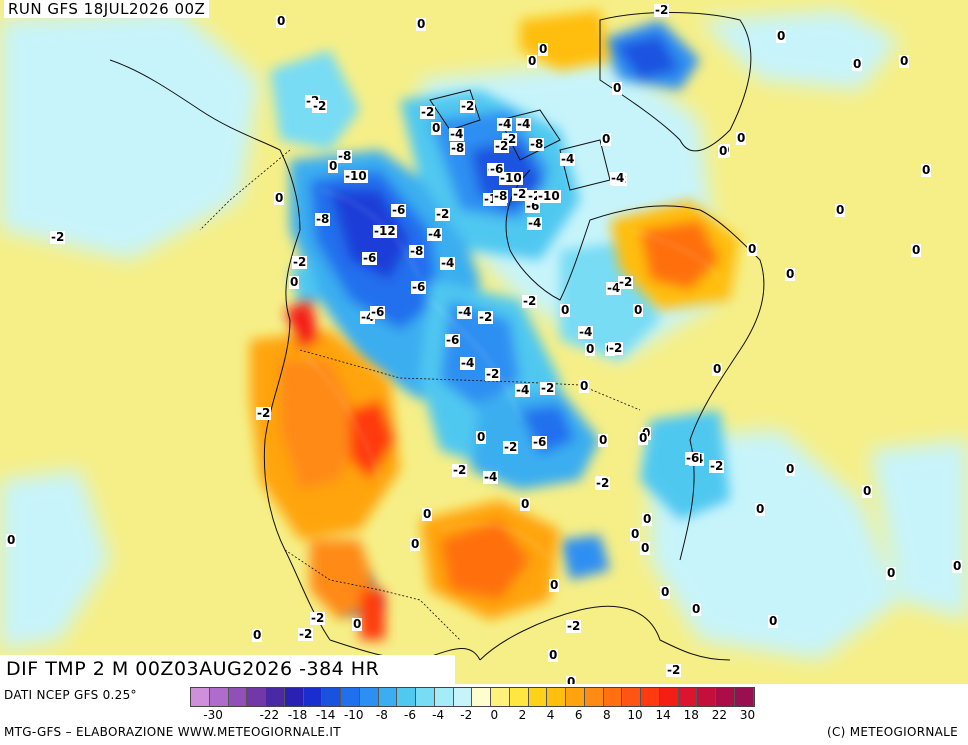 Image resolution: width=968 pixels, height=745 pixels. Describe the element at coordinates (385, 231) in the screenshot. I see `anomaly-value-label: -12` at that location.